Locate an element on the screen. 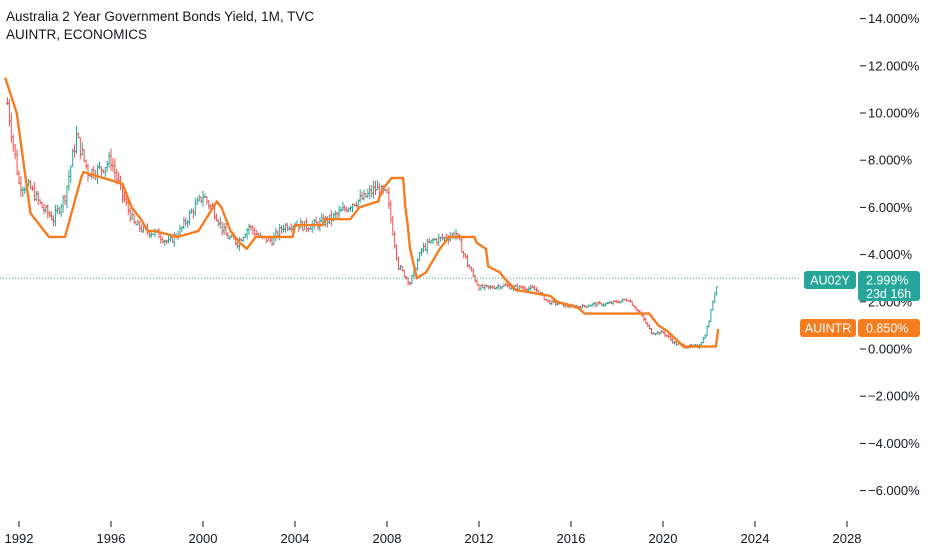 The height and width of the screenshot is (550, 932). y-tick-label: −6.000% is located at coordinates (894, 490).